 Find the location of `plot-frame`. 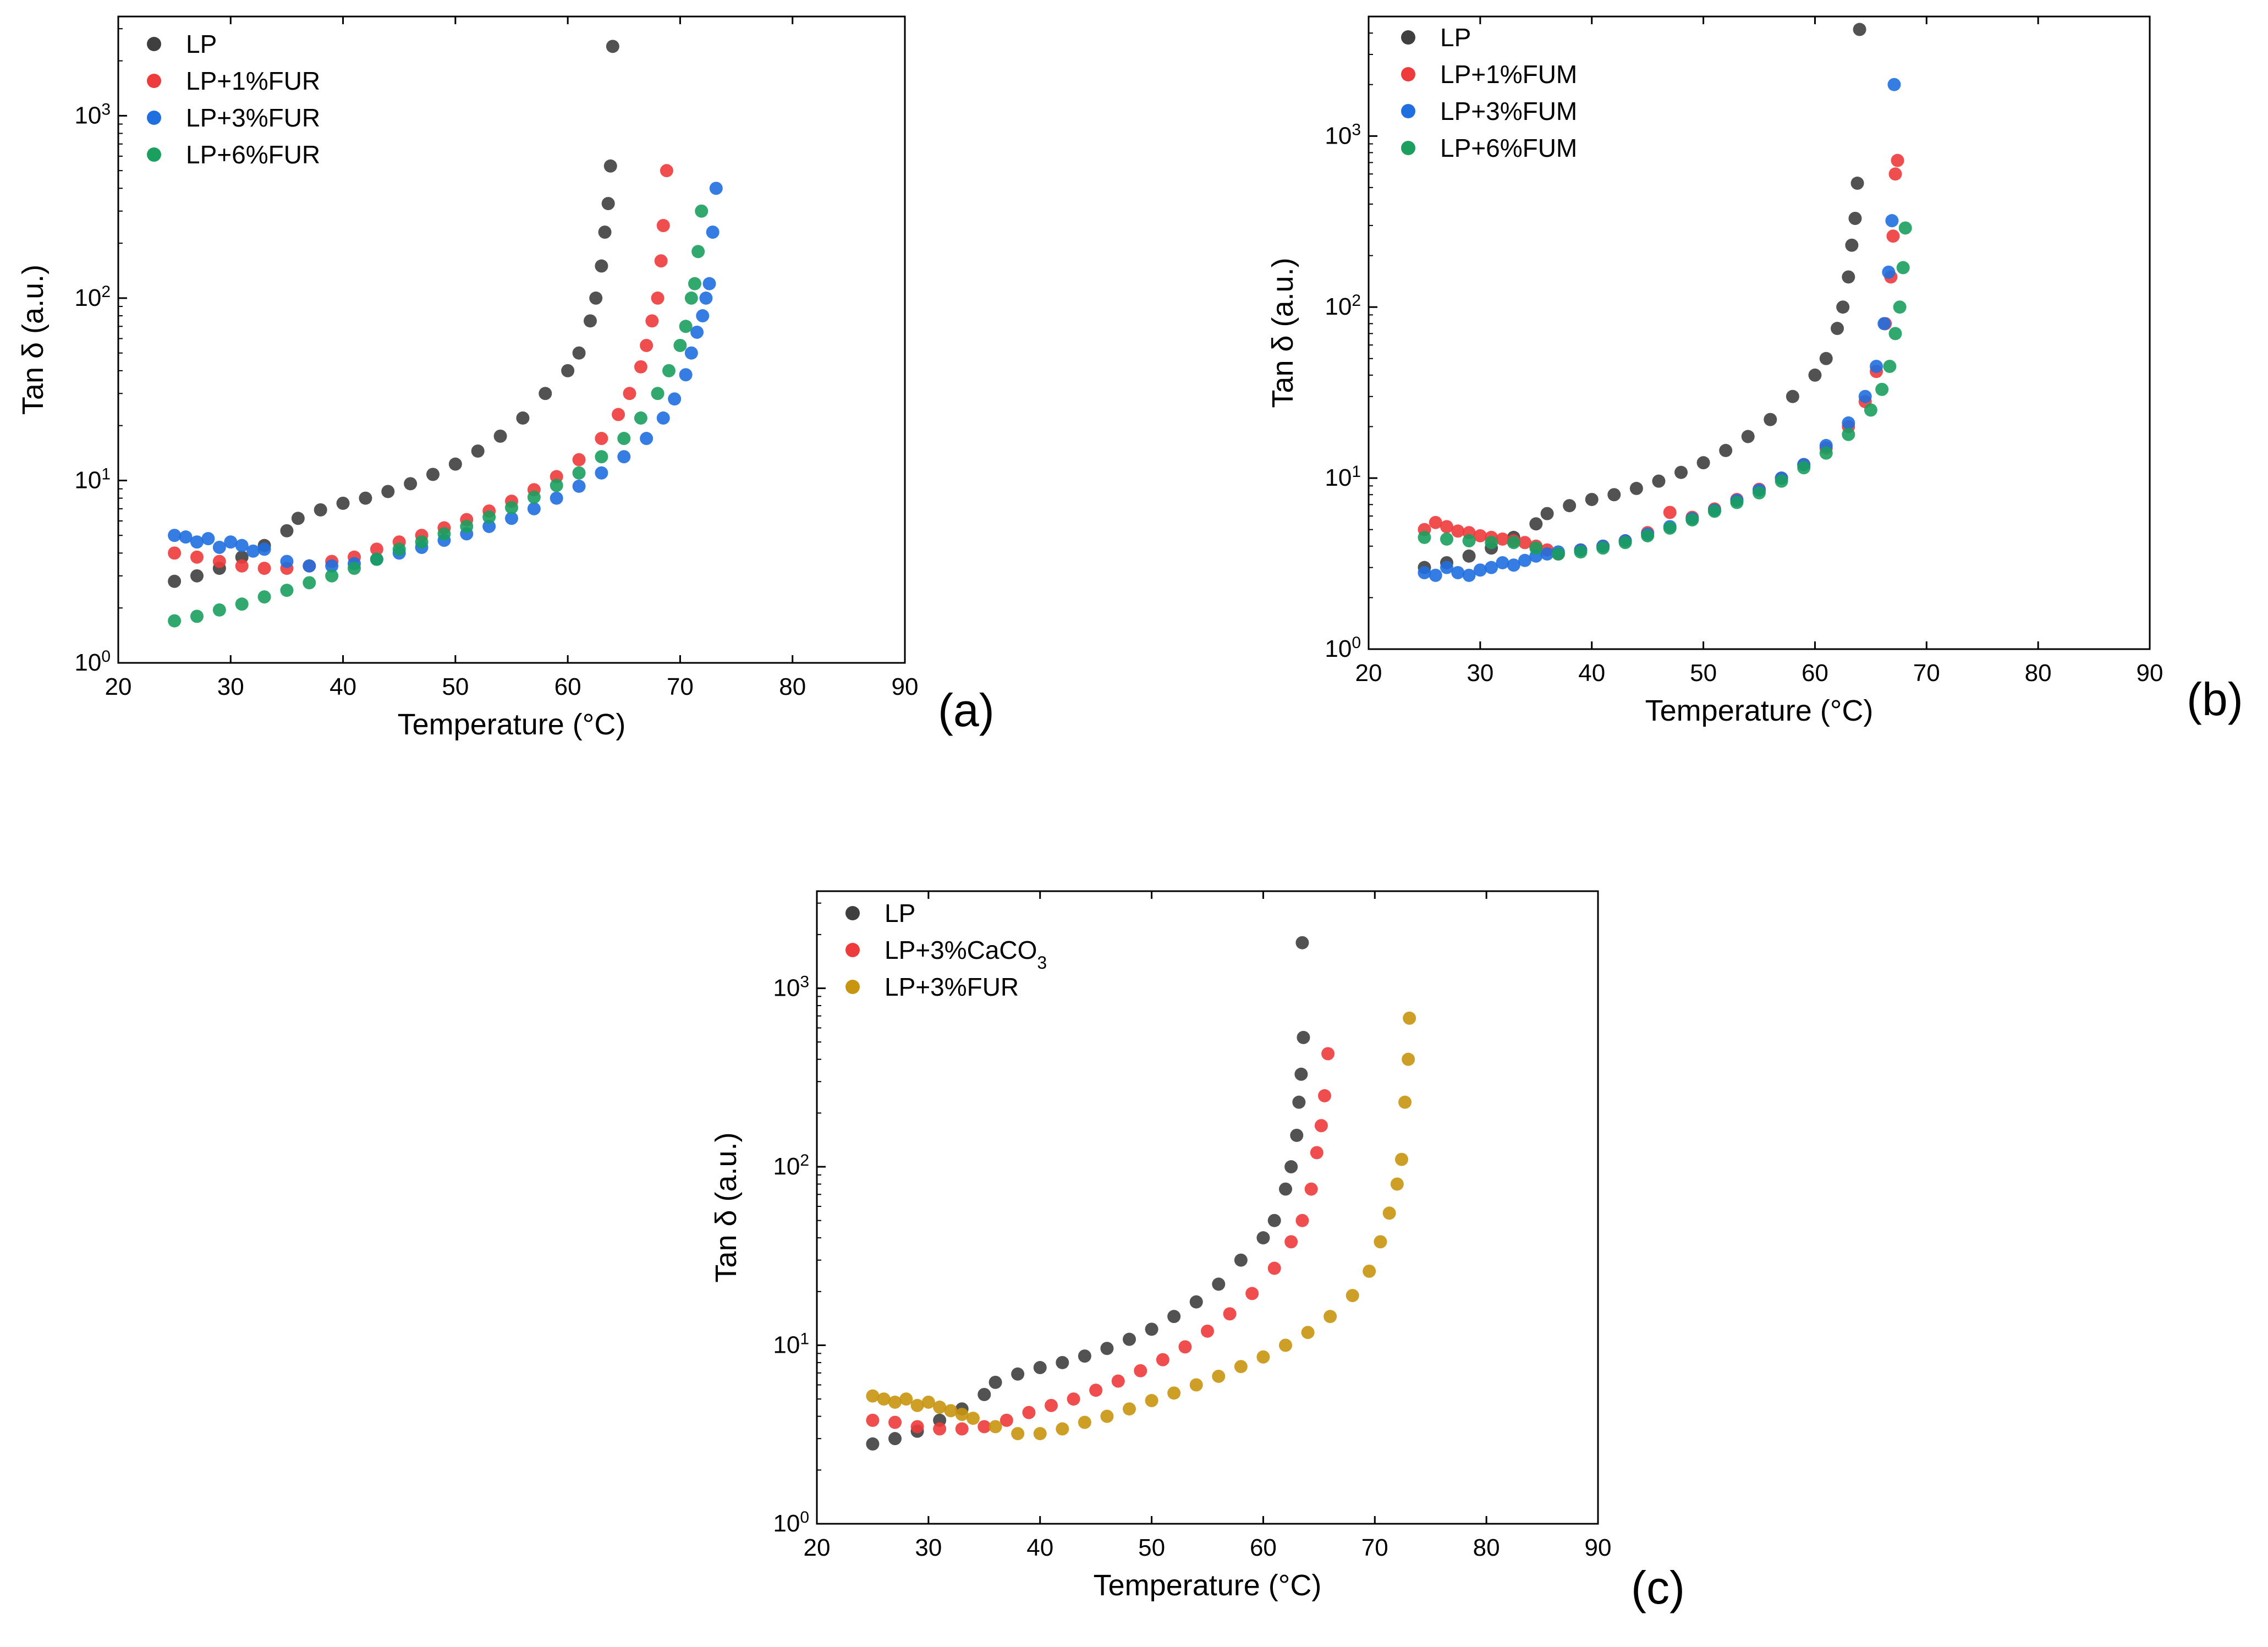

plot-frame is located at coordinates (511, 340).